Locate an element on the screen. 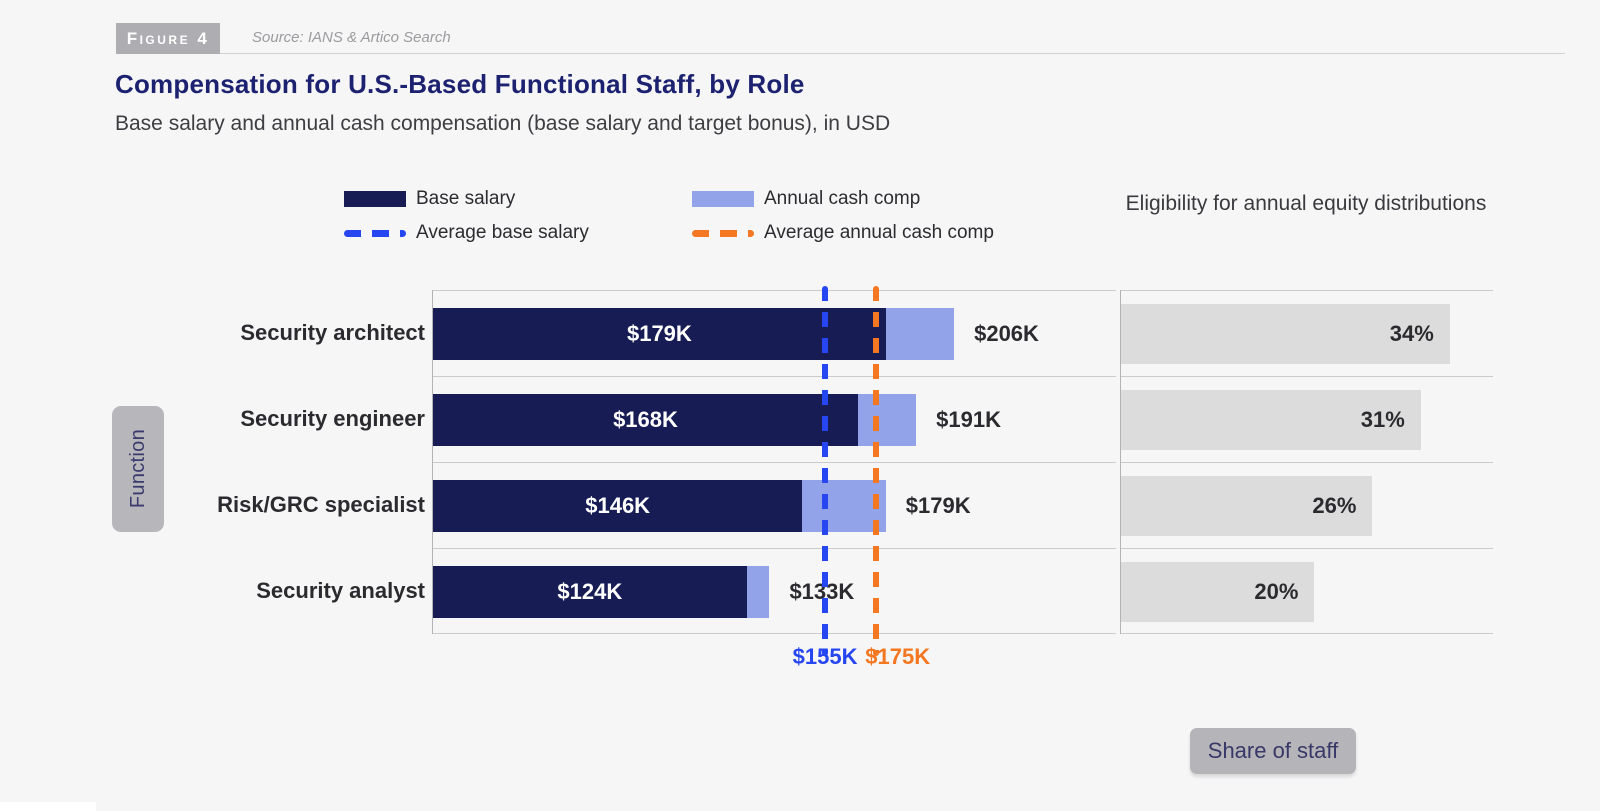  base-salary-bar: $146K is located at coordinates (618, 506).